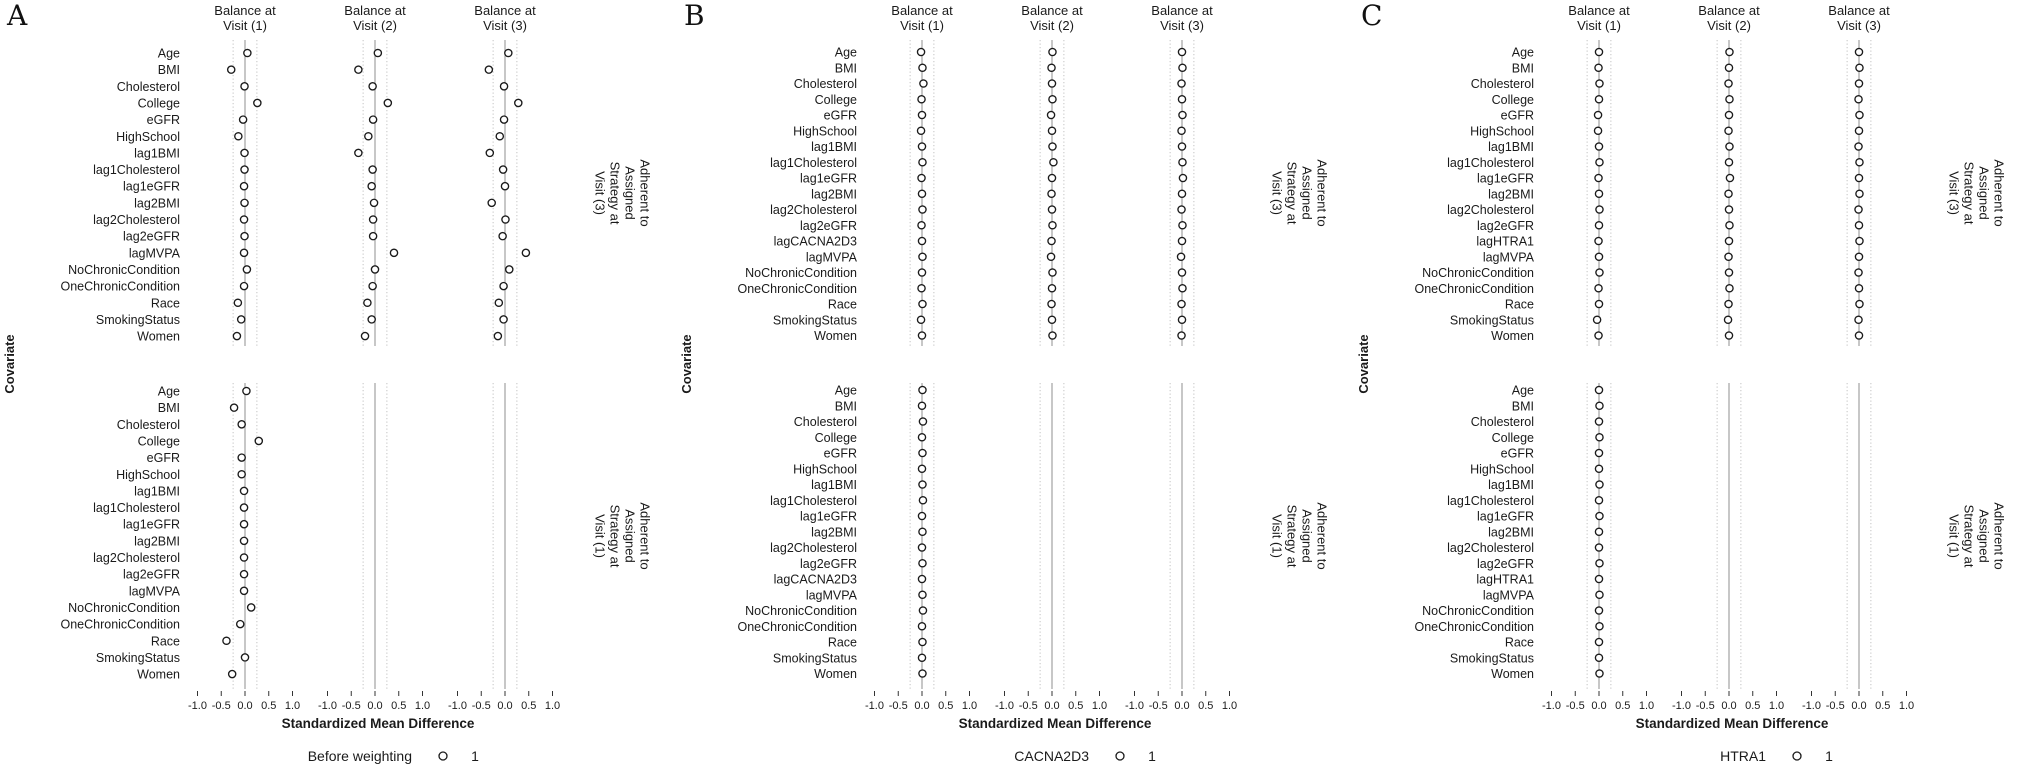 Image resolution: width=2031 pixels, height=774 pixels. Describe the element at coordinates (1277, 536) in the screenshot. I see `facet-strip-line: Visit (1)` at that location.